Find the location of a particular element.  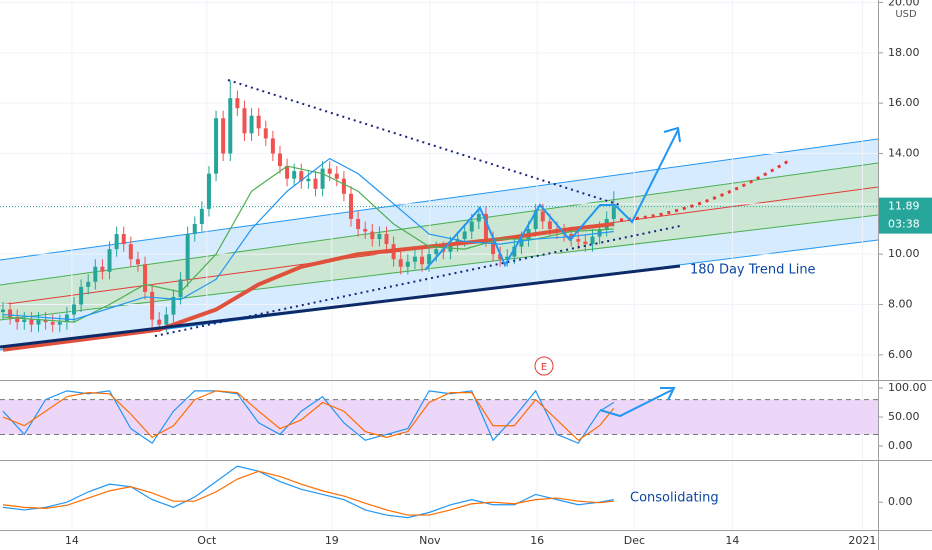

y-tick-label: 14.00 is located at coordinates (904, 153).